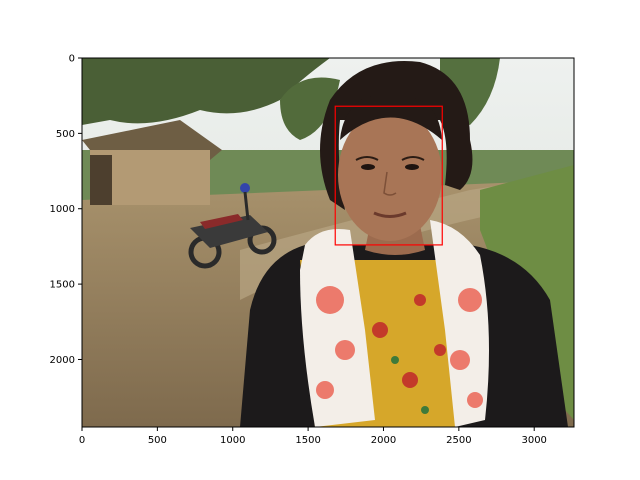  Describe the element at coordinates (157, 440) in the screenshot. I see `x-tick-label: 500` at that location.